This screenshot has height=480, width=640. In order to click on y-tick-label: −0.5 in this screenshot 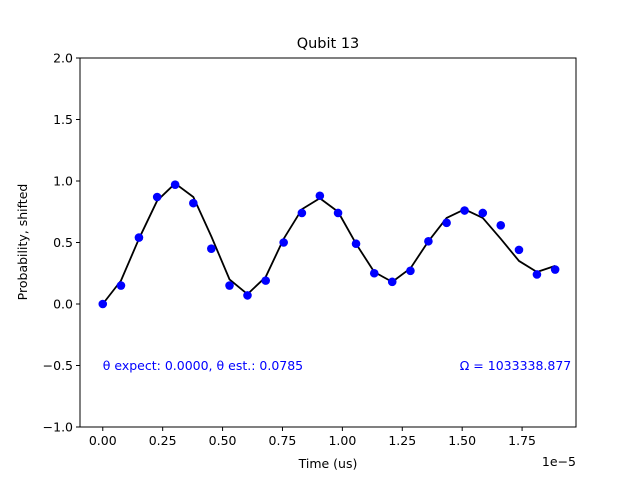, I will do `click(58, 365)`.